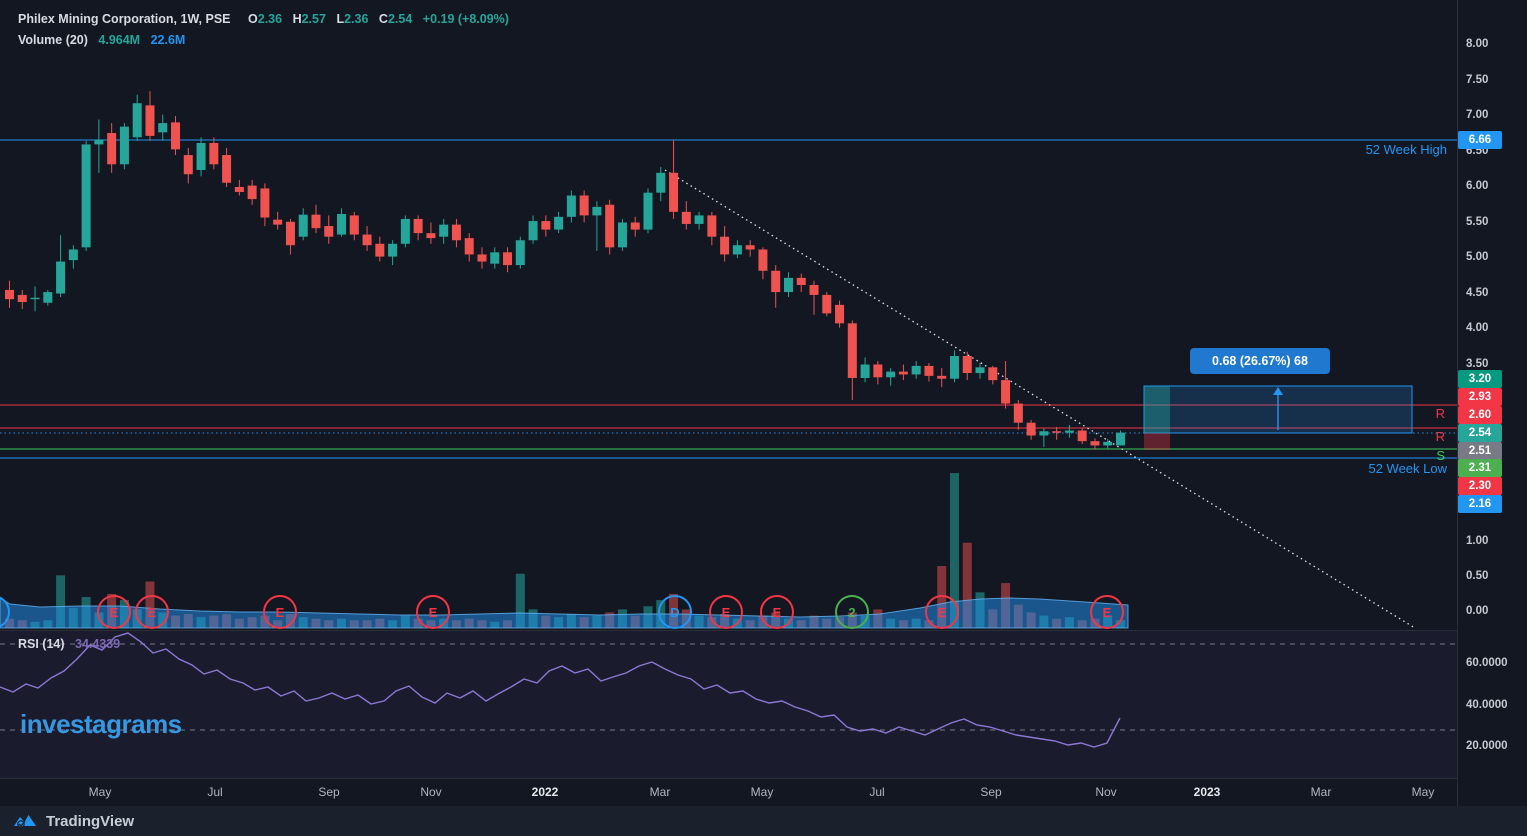 This screenshot has height=836, width=1527. What do you see at coordinates (1480, 433) in the screenshot?
I see `price-badge: 2.54` at bounding box center [1480, 433].